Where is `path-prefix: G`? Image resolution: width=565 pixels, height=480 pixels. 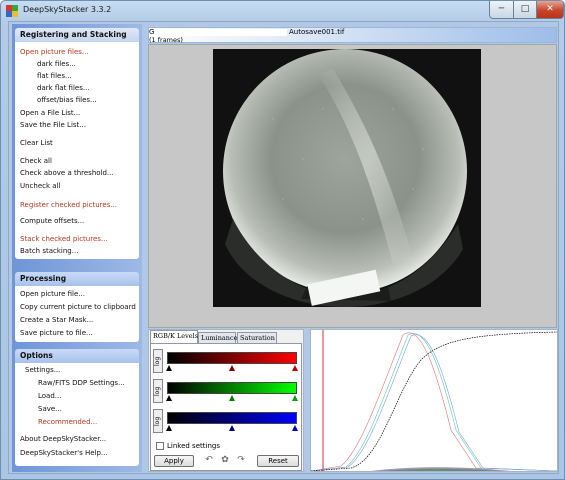
path-prefix: G is located at coordinates (152, 32).